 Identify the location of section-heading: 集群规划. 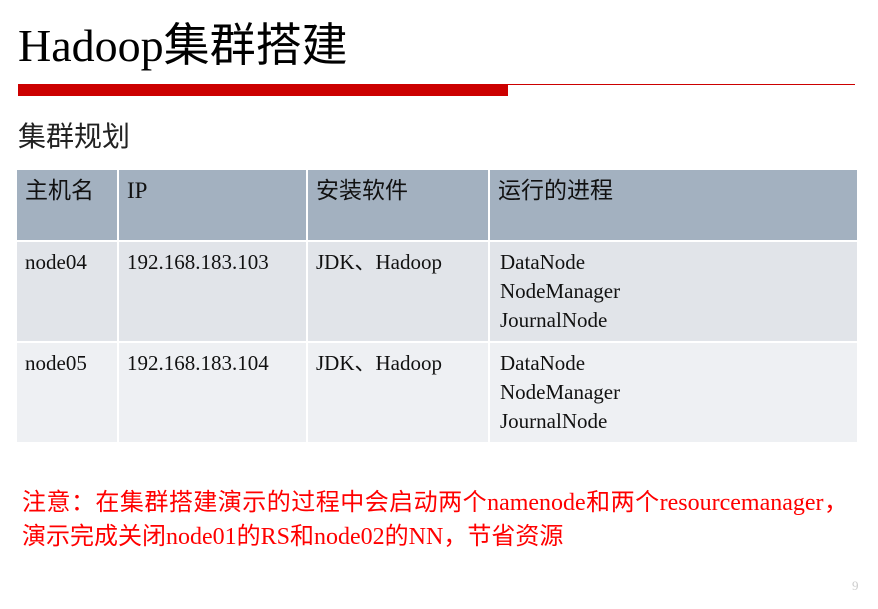
(74, 137).